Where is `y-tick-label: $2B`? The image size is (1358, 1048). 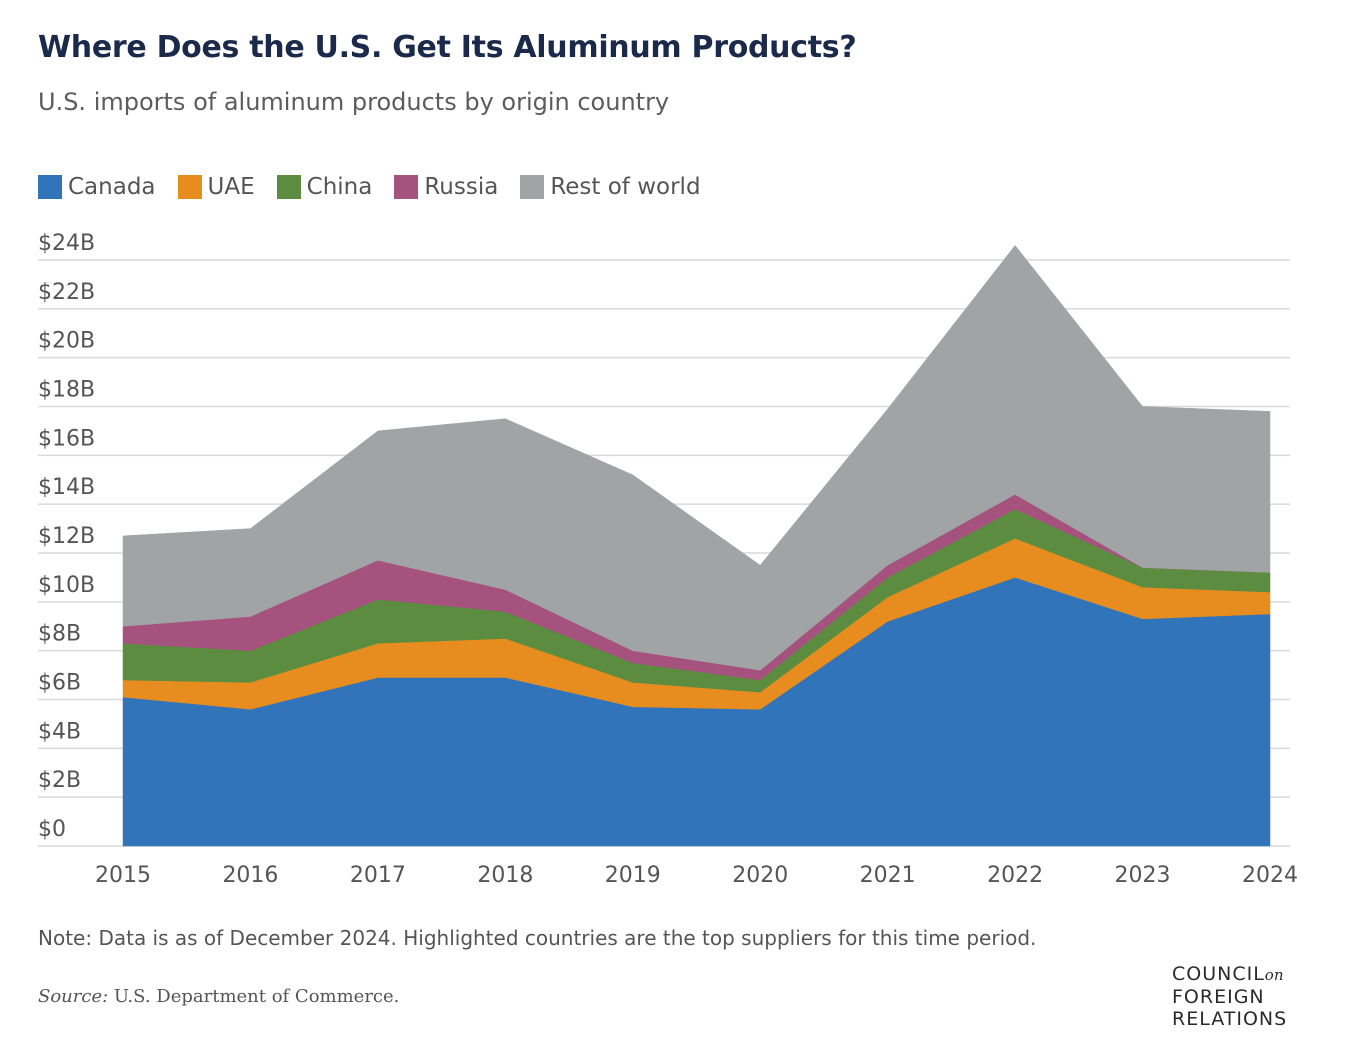 y-tick-label: $2B is located at coordinates (59, 780).